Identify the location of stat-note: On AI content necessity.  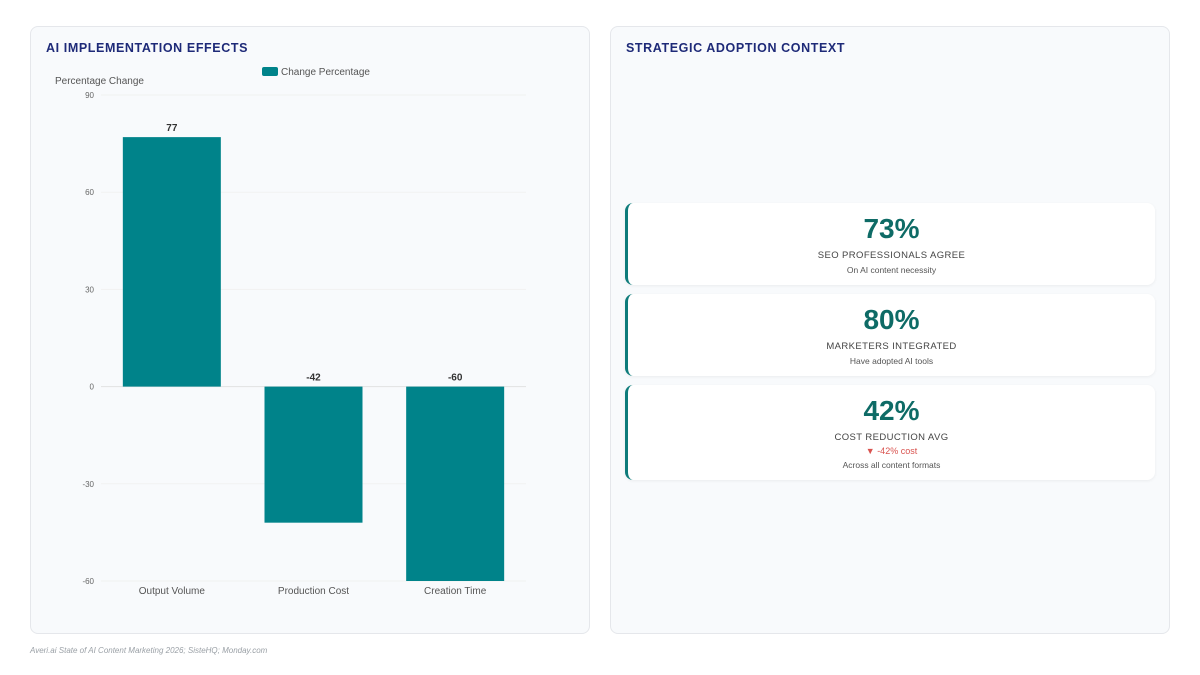
(891, 270).